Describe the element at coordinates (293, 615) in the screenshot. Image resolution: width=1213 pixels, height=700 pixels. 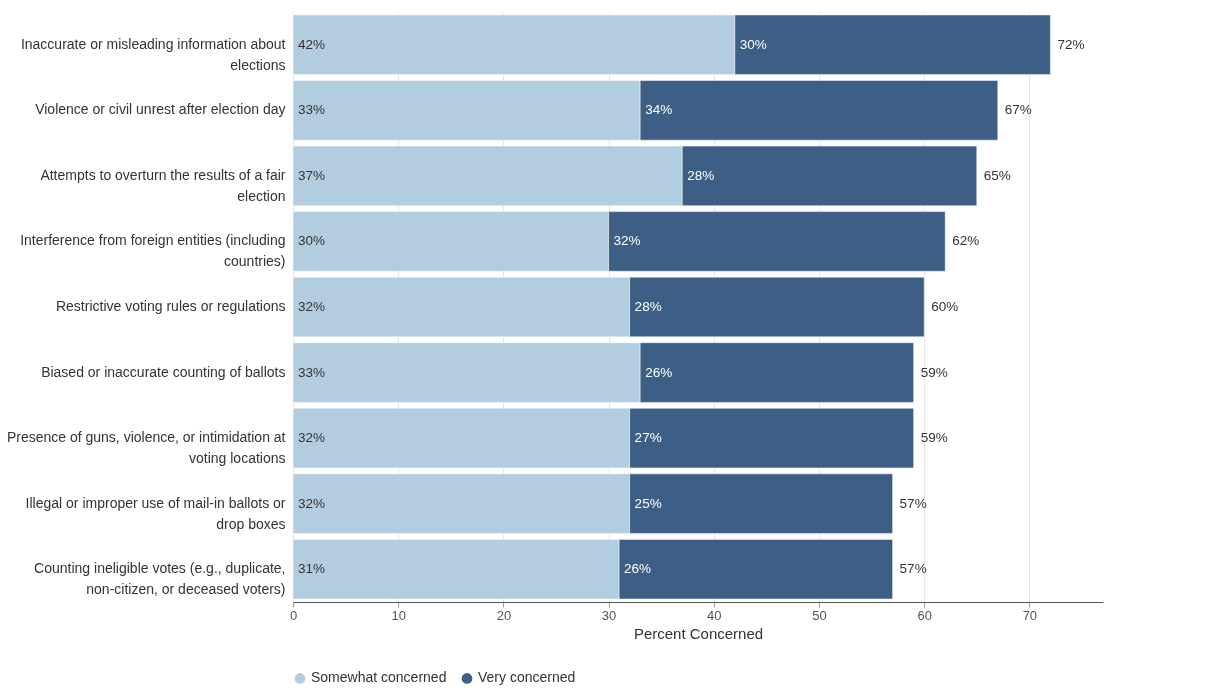
I see `x-tick-label: 0` at that location.